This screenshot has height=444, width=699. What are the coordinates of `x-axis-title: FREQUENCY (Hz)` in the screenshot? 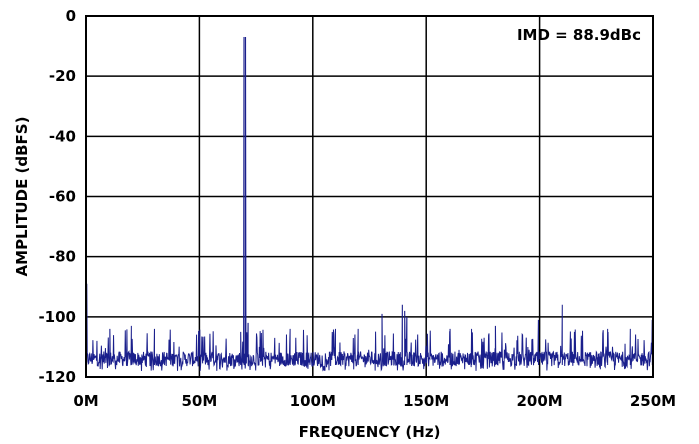 It's located at (370, 432).